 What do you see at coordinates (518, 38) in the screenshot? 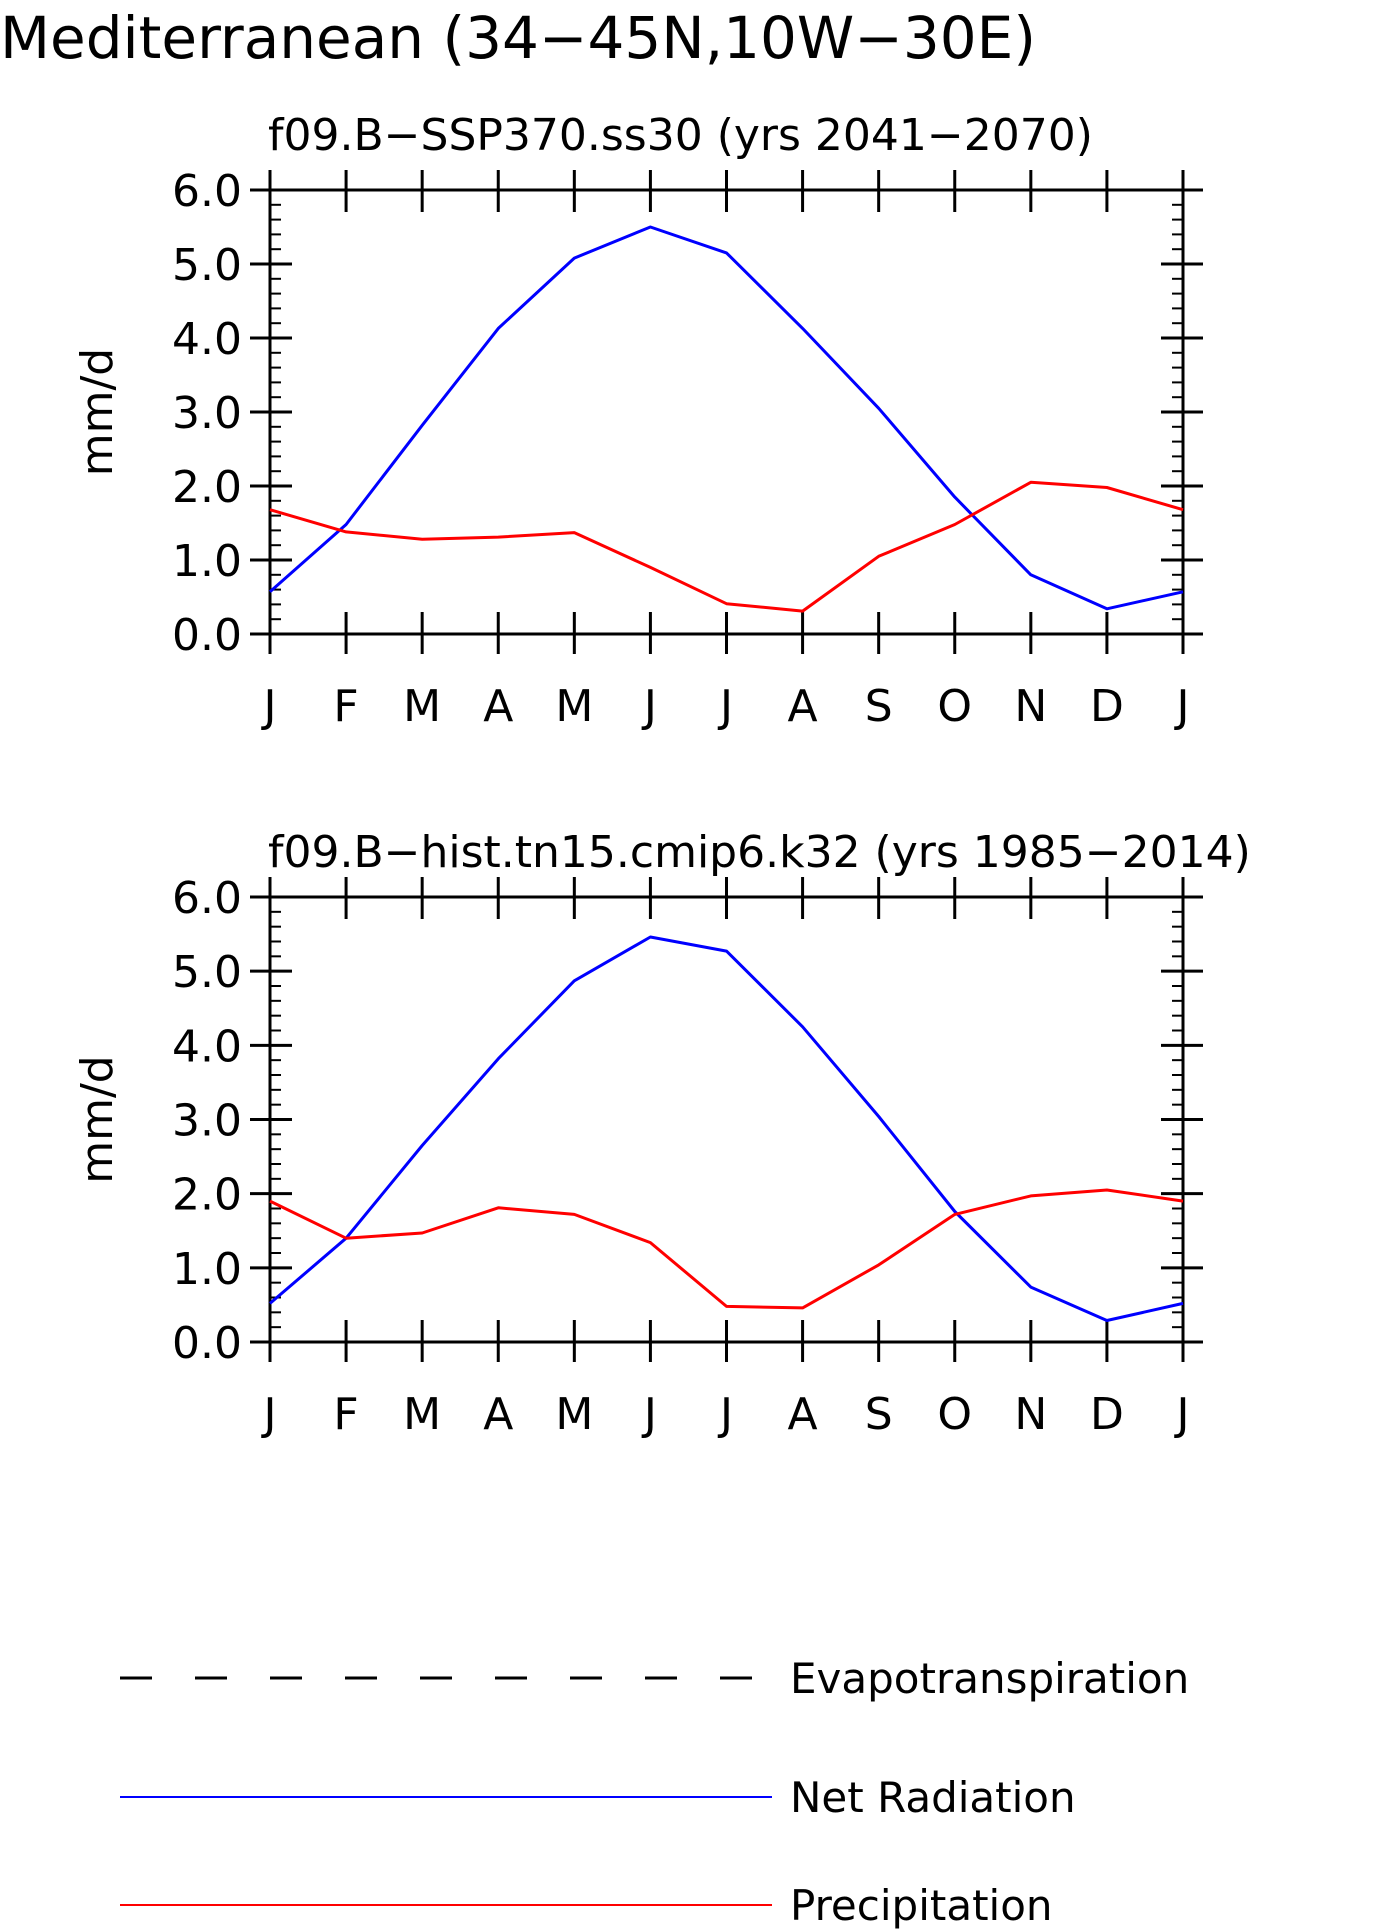
I see `figure-title: Mediterranean (34−45N,10W−30E)` at bounding box center [518, 38].